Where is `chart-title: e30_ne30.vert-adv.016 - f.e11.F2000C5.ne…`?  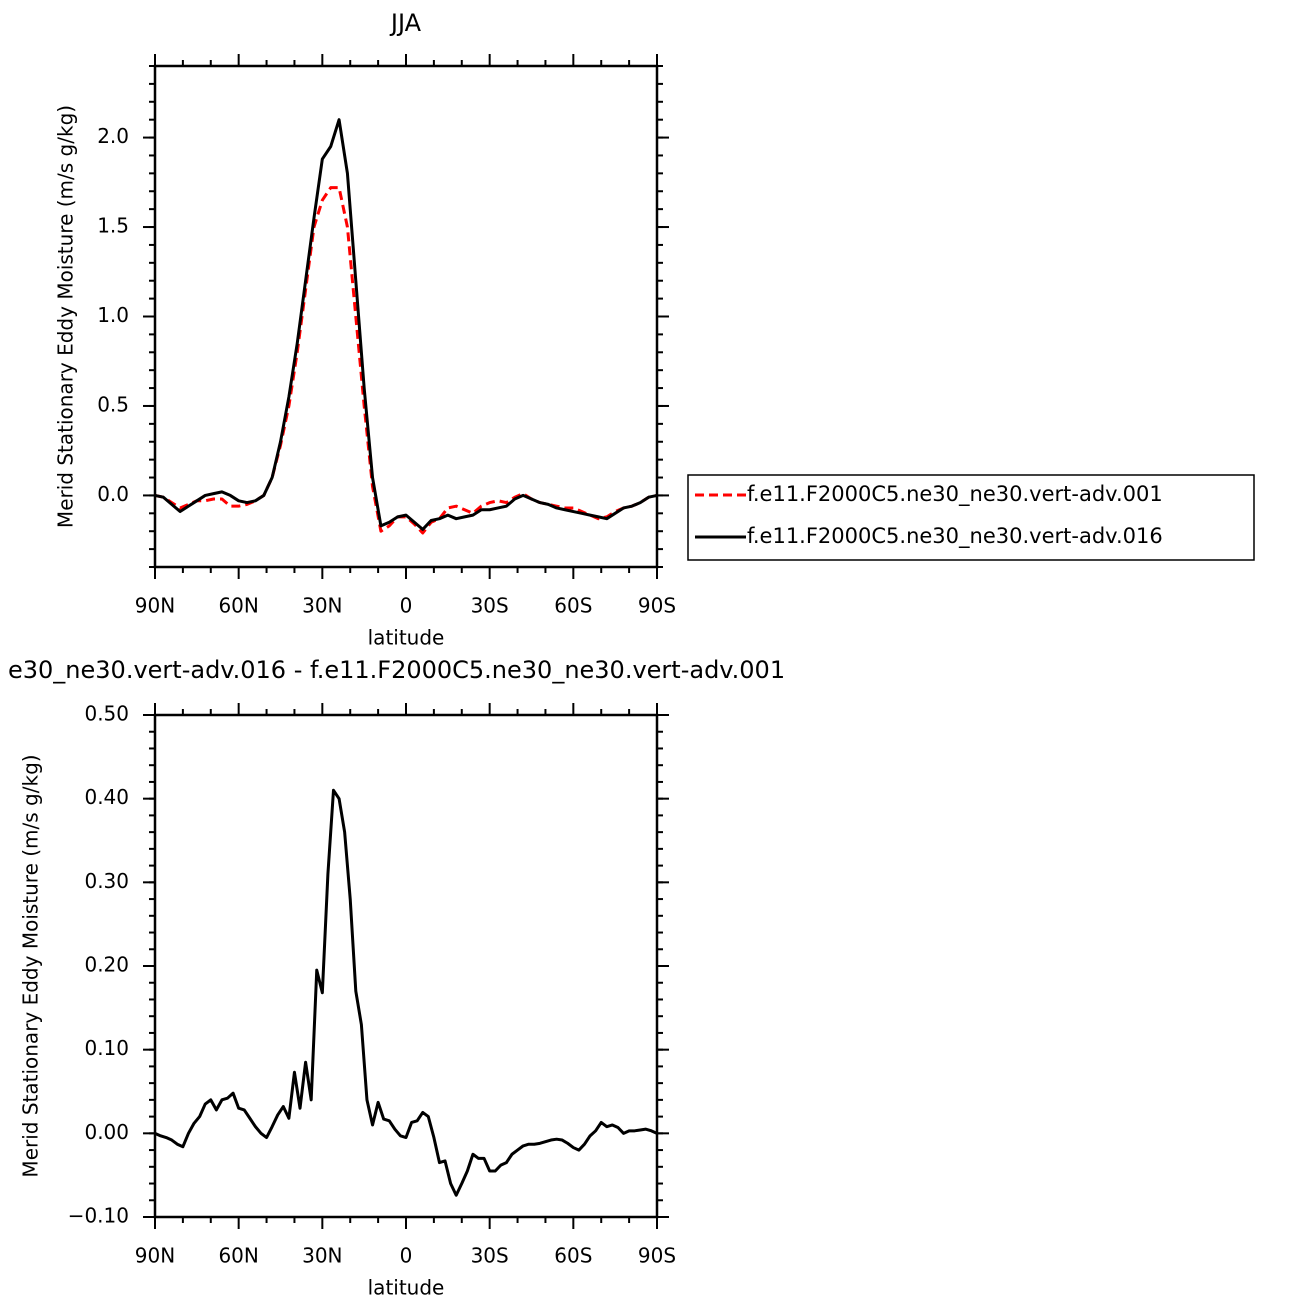
chart-title: e30_ne30.vert-adv.016 - f.e11.F2000C5.ne… is located at coordinates (396, 670).